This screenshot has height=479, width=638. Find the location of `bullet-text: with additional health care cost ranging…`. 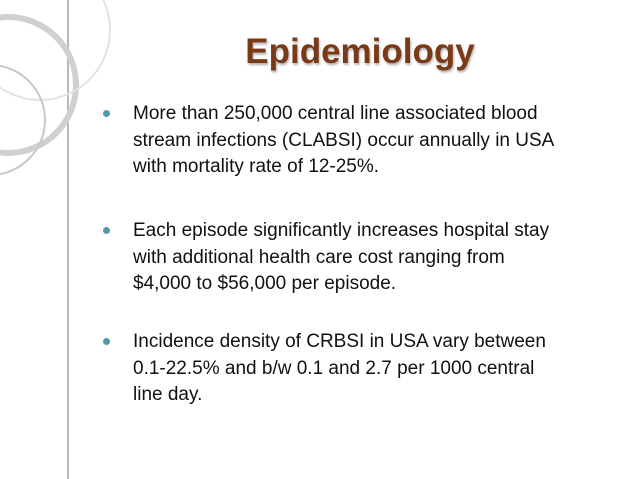

bullet-text: with additional health care cost ranging… is located at coordinates (319, 257).